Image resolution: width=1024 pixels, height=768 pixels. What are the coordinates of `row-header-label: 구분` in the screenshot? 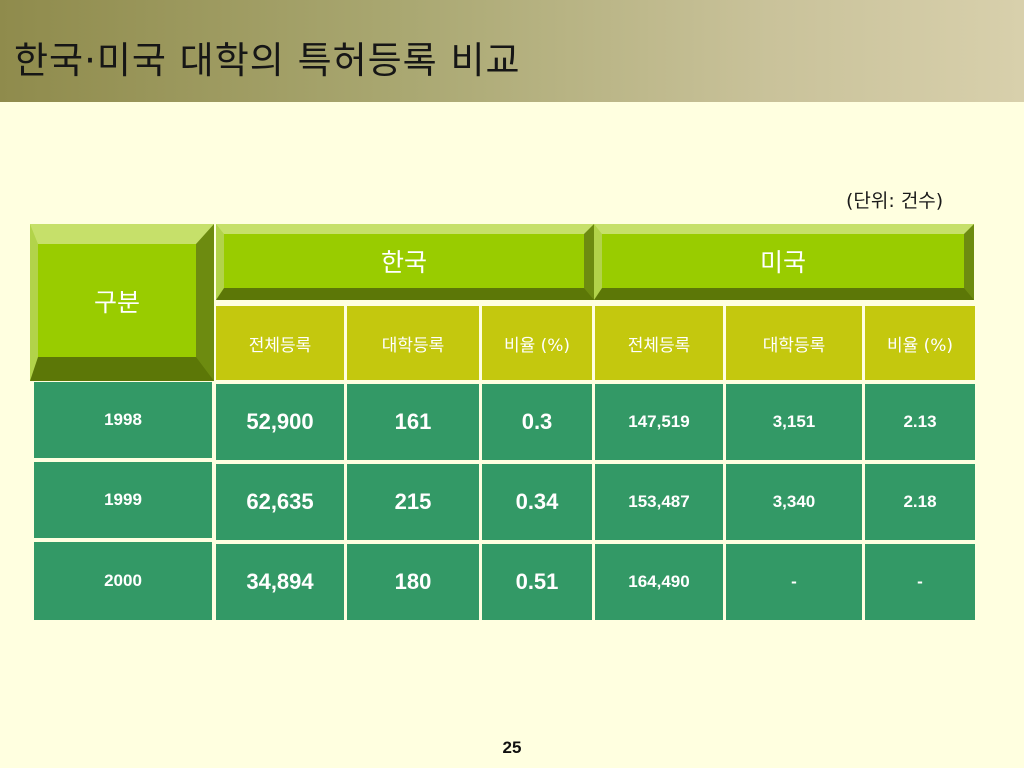 It's located at (116, 302).